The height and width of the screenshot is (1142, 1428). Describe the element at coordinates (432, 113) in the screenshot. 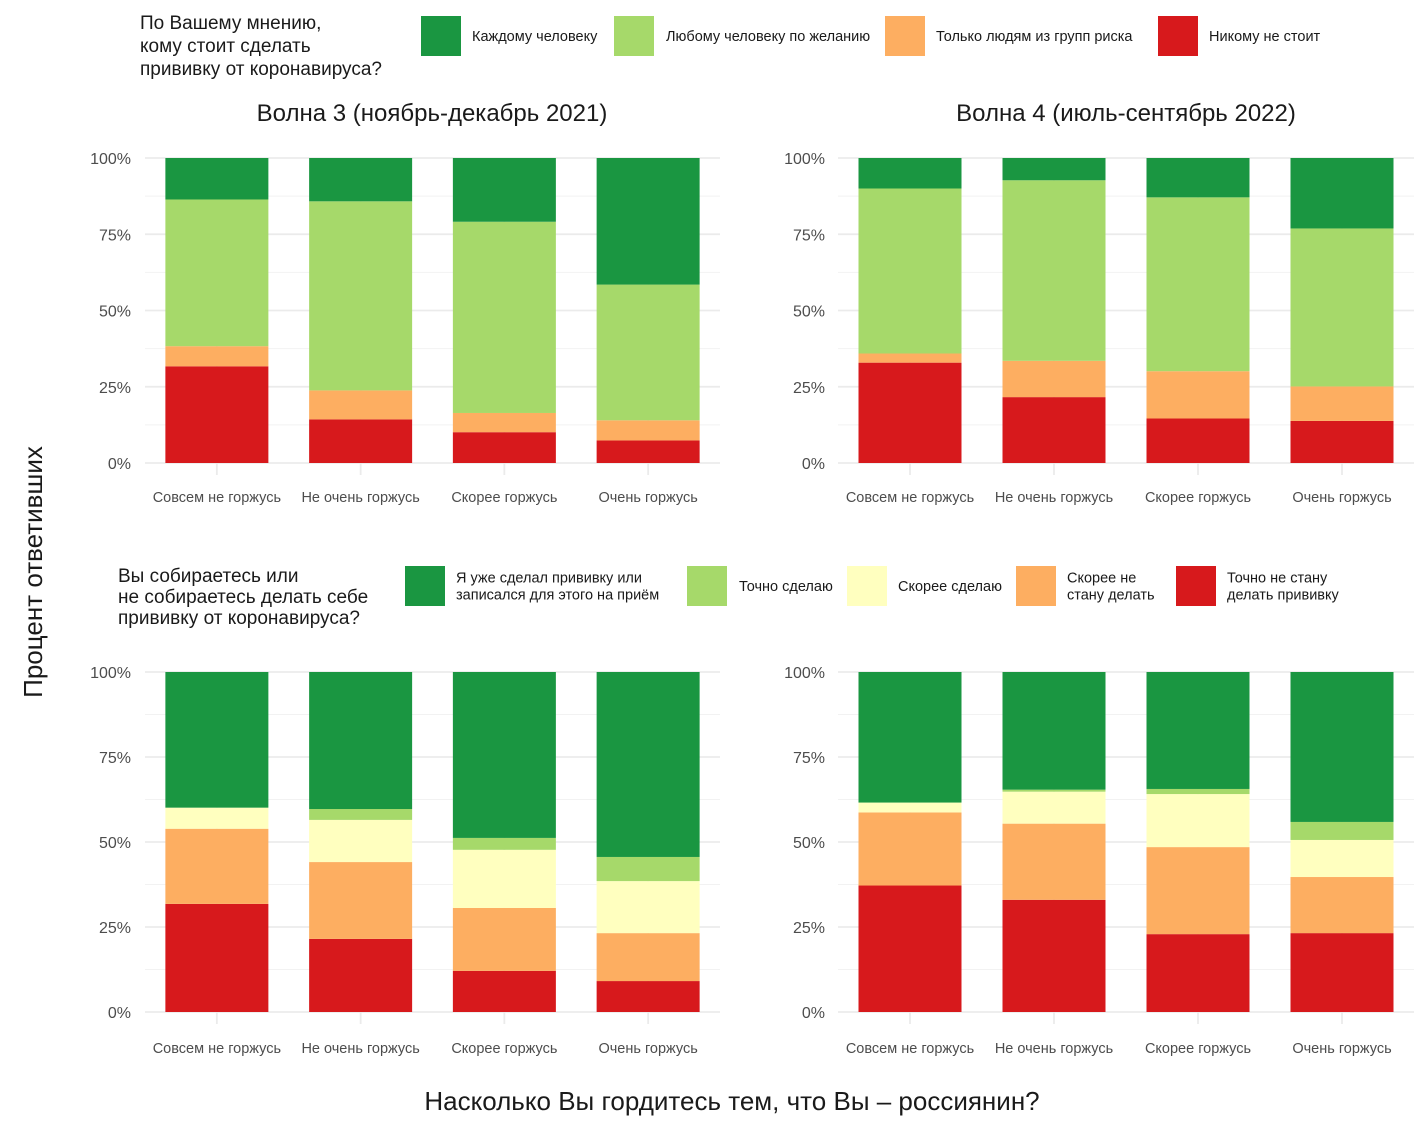

I see `facet-title-wave-3: Волна 3 (ноябрь-декабрь 2021)` at that location.